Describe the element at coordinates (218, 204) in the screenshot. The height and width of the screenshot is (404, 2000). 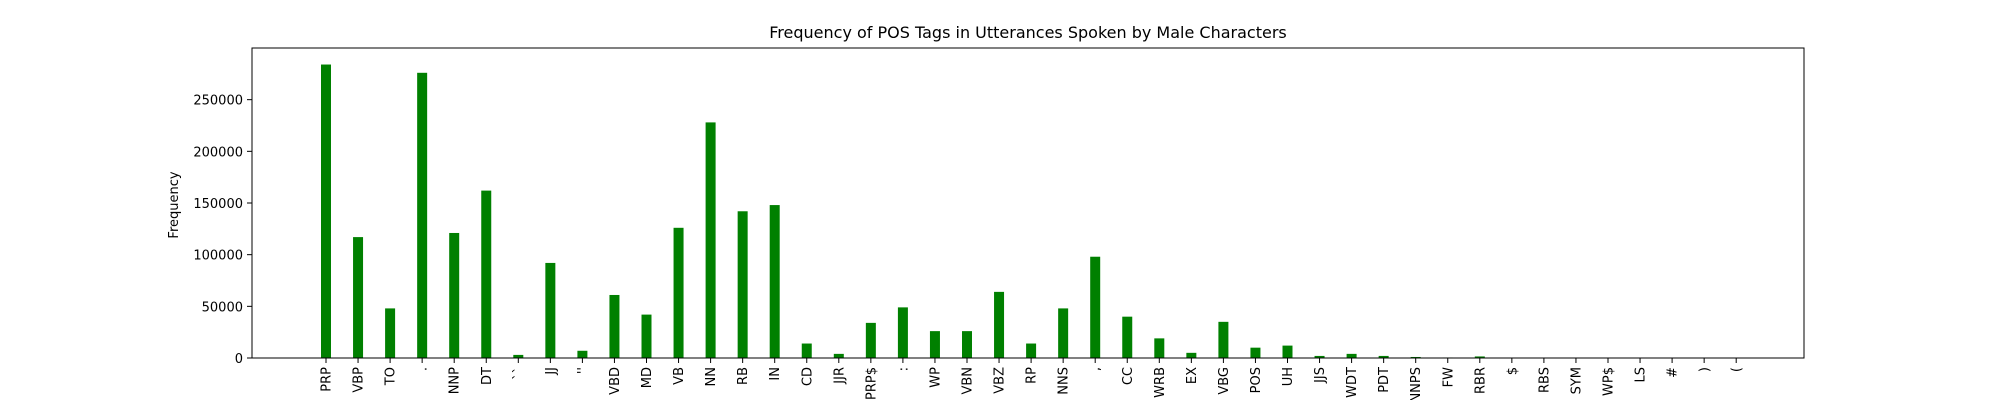
I see `y-tick-label: 150000` at that location.